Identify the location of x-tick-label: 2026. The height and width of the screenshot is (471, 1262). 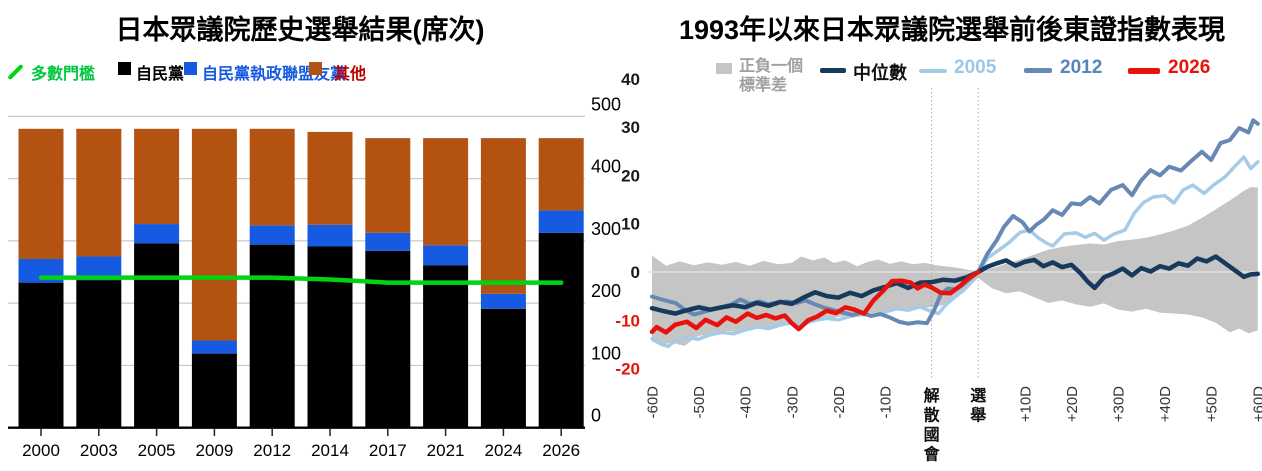
(561, 450).